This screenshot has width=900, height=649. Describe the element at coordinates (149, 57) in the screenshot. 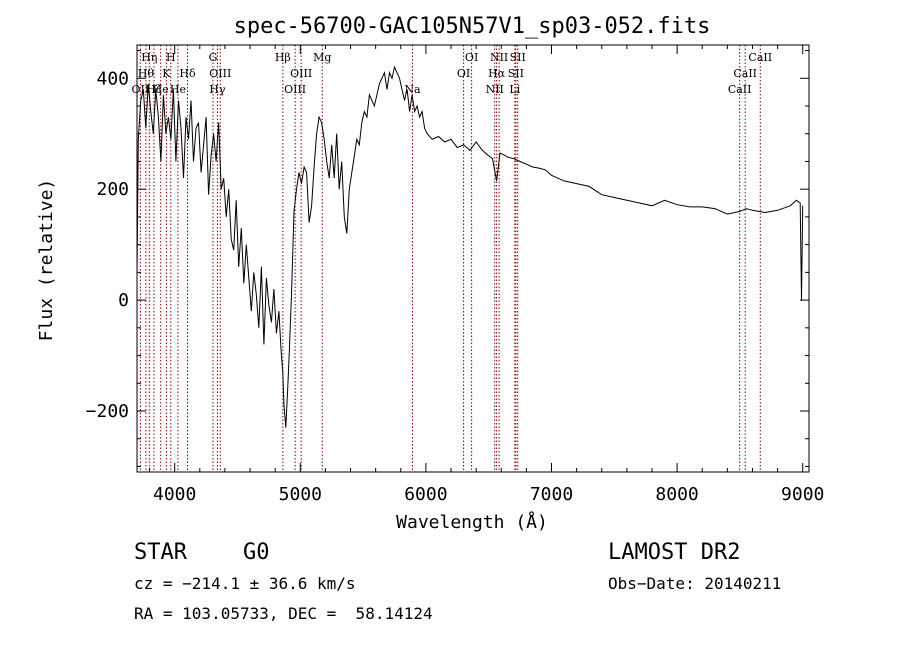

I see `line-marker-label: Hη` at that location.